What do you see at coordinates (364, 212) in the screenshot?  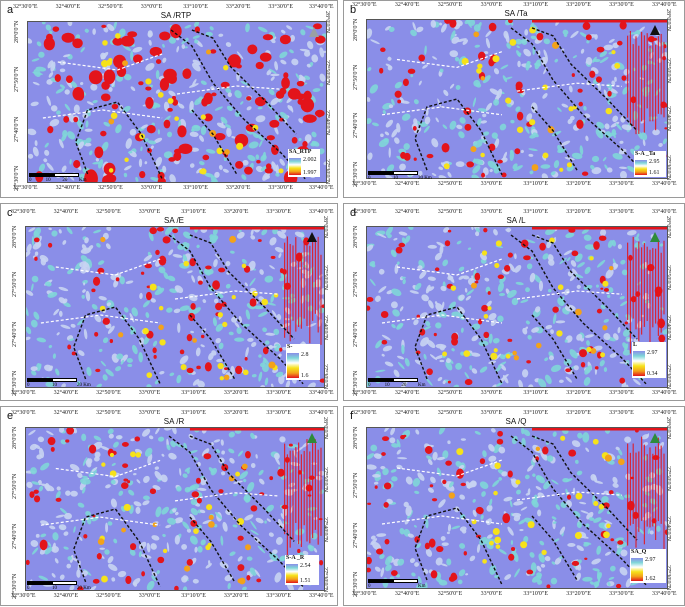 I see `longitude-tick-top: 32°30'0"E` at bounding box center [364, 212].